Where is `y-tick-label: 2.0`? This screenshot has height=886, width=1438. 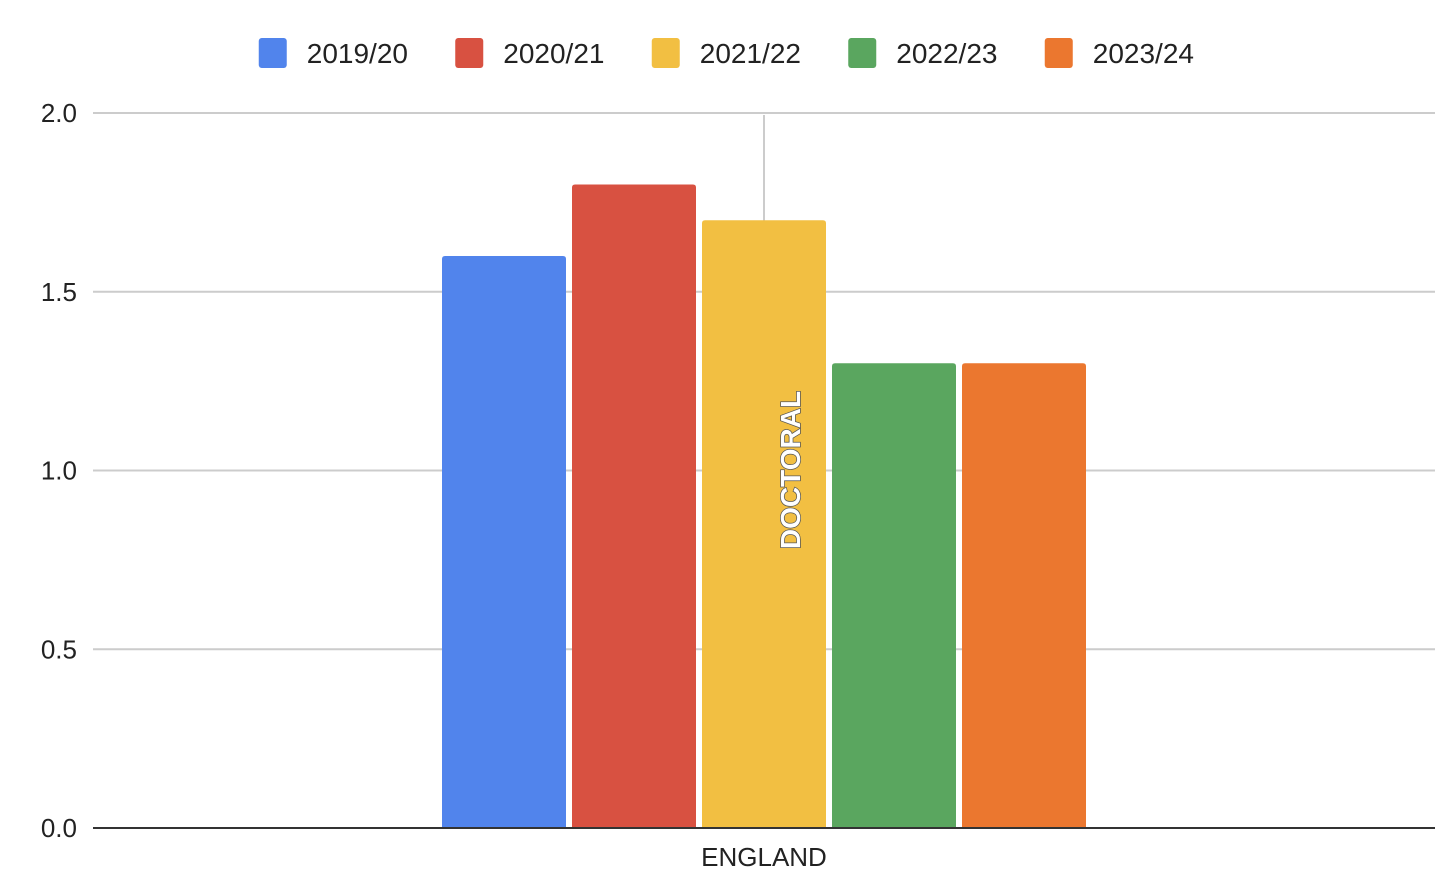 y-tick-label: 2.0 is located at coordinates (59, 113).